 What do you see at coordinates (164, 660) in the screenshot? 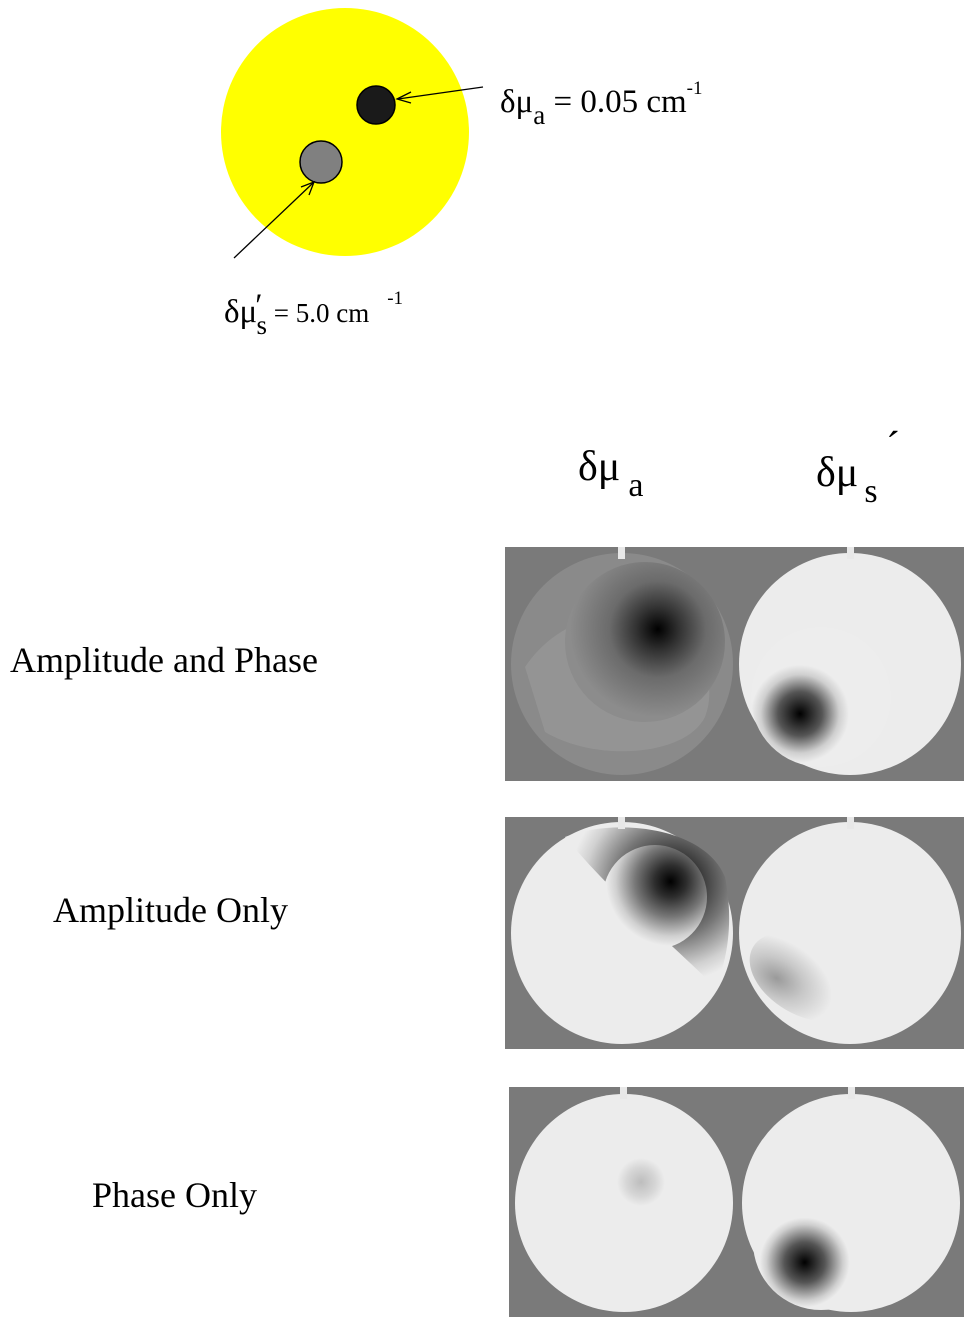
I see `row-label-amplitude-and-phase: Amplitude and Phase` at bounding box center [164, 660].